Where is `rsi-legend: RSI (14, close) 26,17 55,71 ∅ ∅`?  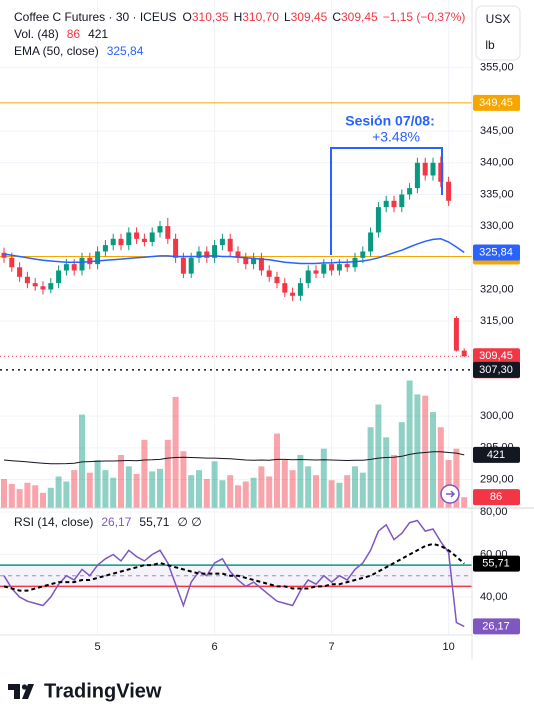
rsi-legend: RSI (14, close) 26,17 55,71 ∅ ∅ is located at coordinates (108, 522).